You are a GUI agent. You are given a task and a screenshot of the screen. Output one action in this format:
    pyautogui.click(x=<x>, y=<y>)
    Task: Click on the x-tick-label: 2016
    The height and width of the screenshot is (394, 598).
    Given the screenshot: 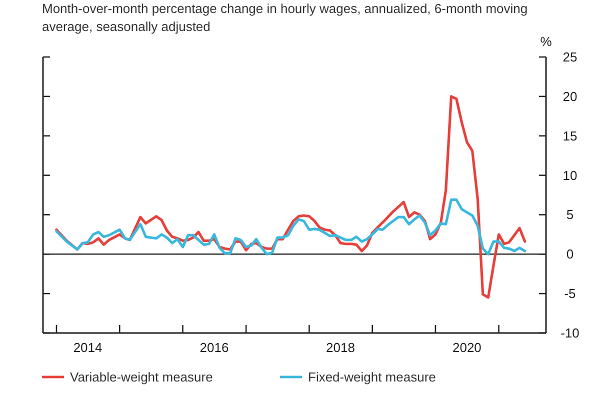 What is the action you would take?
    pyautogui.click(x=214, y=347)
    